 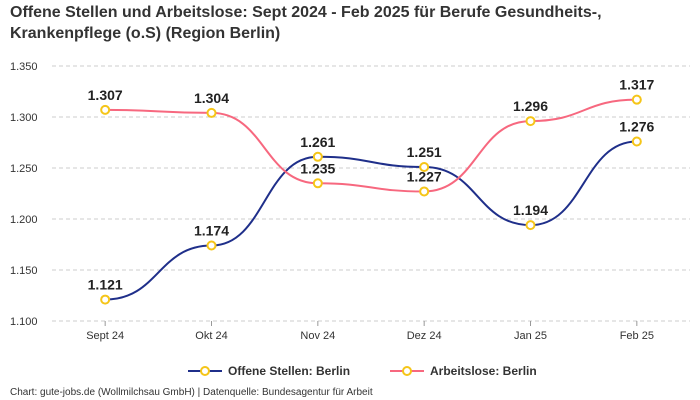 What do you see at coordinates (289, 371) in the screenshot?
I see `legend-label: Offene Stellen: Berlin` at bounding box center [289, 371].